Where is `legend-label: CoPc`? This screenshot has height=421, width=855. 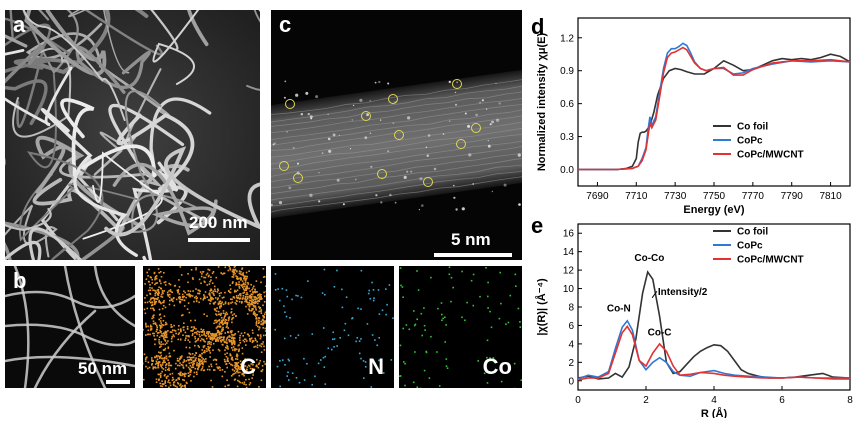
legend-label: CoPc is located at coordinates (750, 246).